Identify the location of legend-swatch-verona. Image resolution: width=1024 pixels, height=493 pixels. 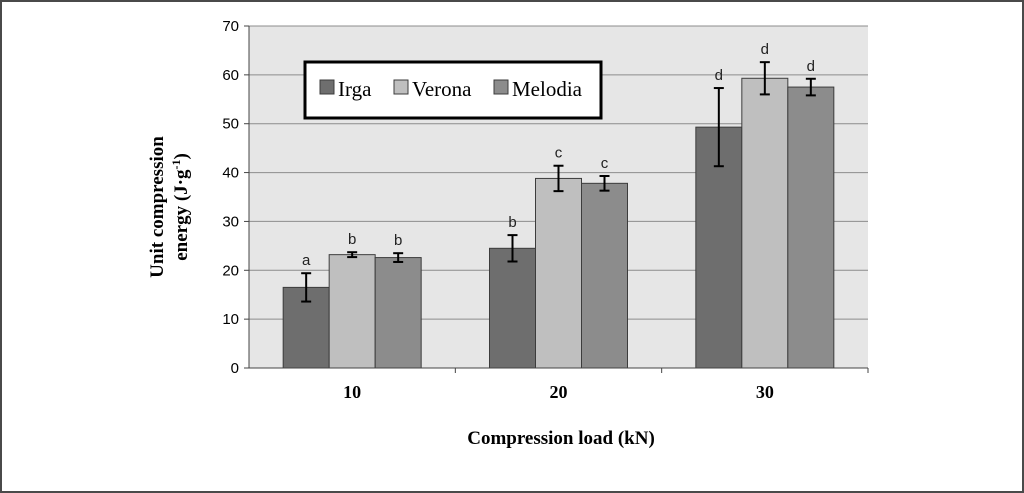
(401, 87).